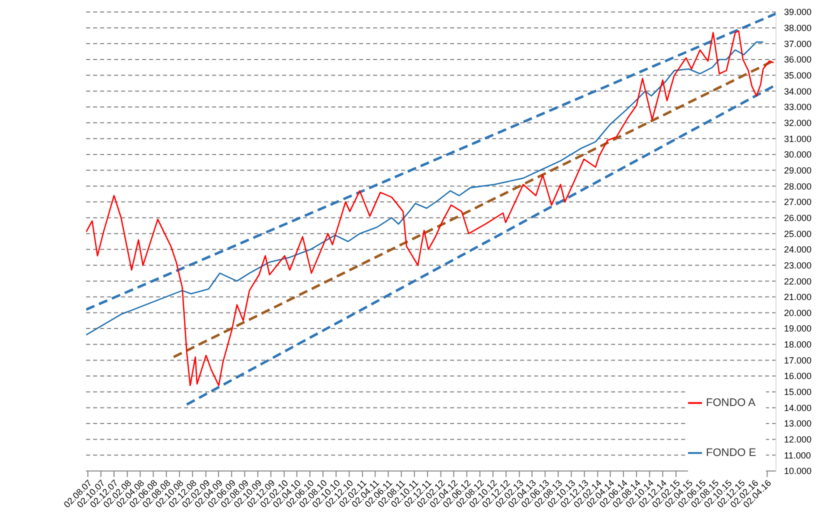 The image size is (826, 531). What do you see at coordinates (798, 91) in the screenshot?
I see `y-tick-label: 34.000` at bounding box center [798, 91].